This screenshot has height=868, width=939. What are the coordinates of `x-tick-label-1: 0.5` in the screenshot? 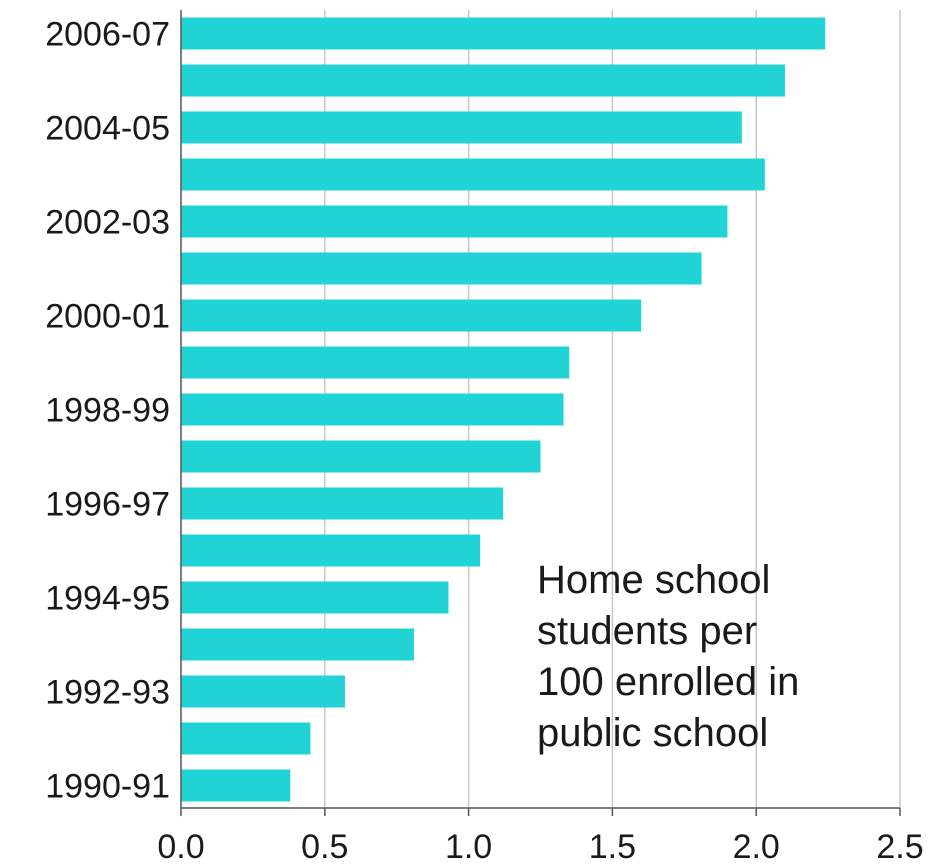 It's located at (324, 847).